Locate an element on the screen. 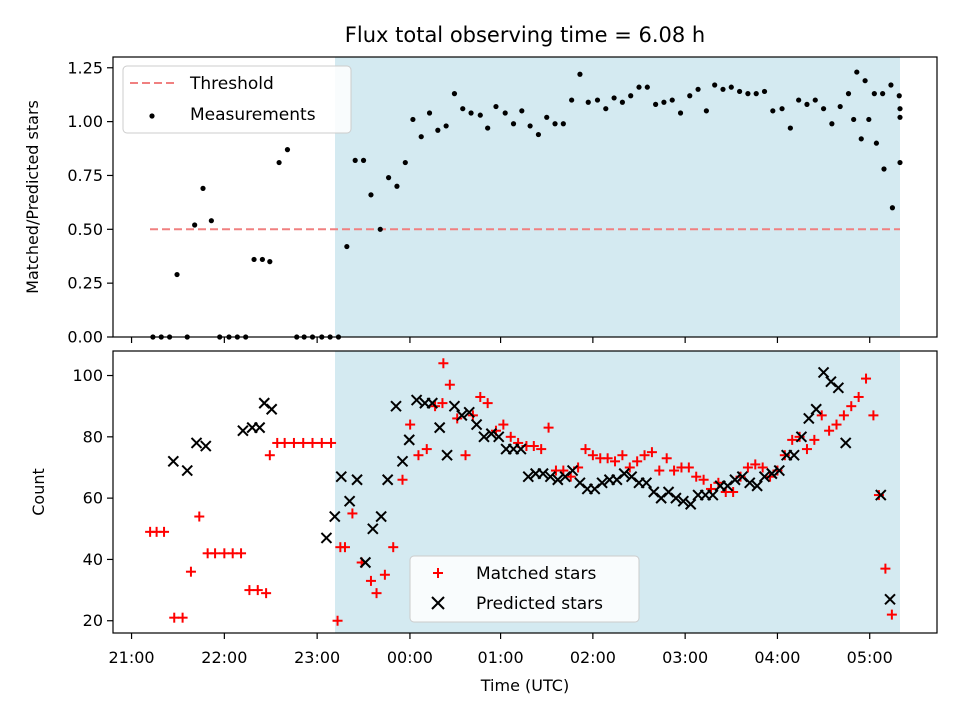 This screenshot has height=720, width=960. x-tick-label: 01:00 is located at coordinates (501, 657).